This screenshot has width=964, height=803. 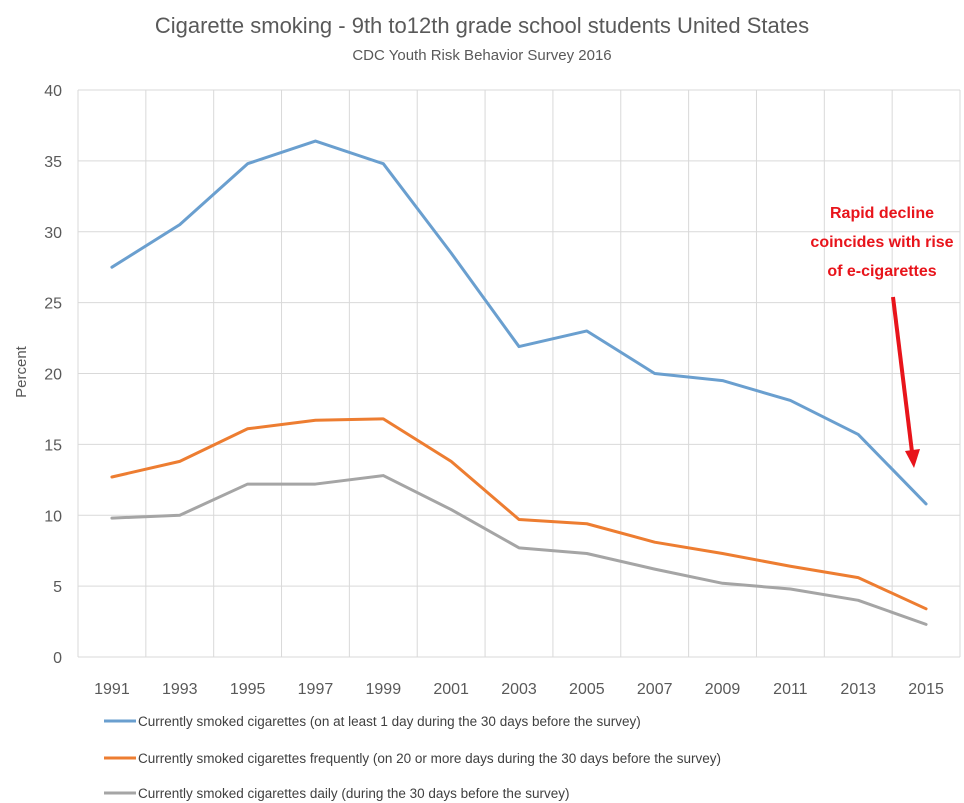 I want to click on x-tick-label: 1995, so click(x=248, y=689).